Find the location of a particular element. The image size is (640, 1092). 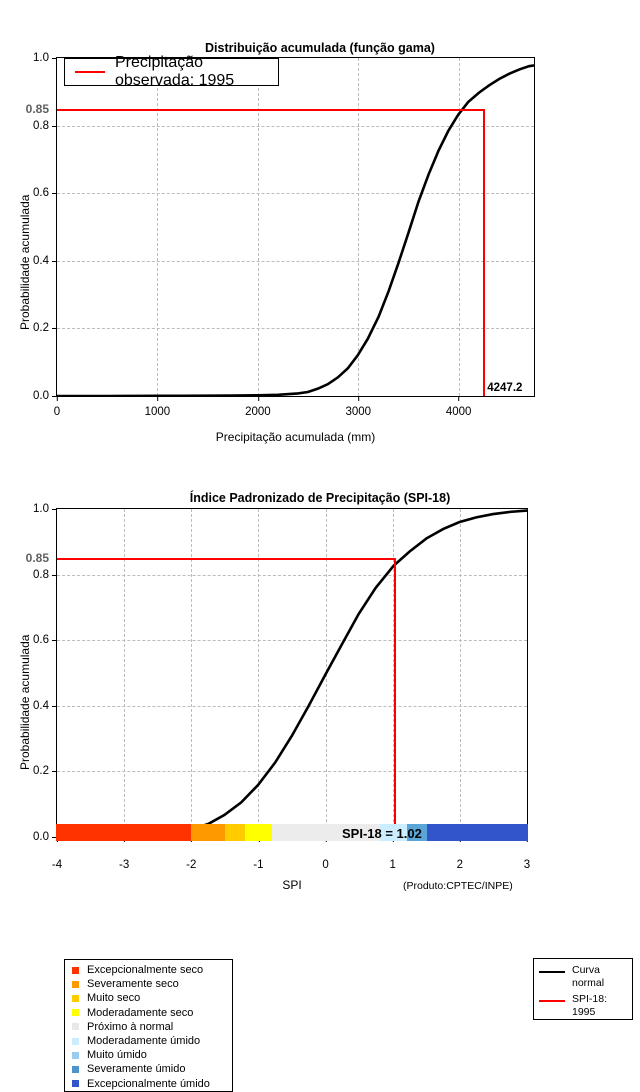

legend-curves: Curva normal SPI-18: 1995 is located at coordinates (583, 989).